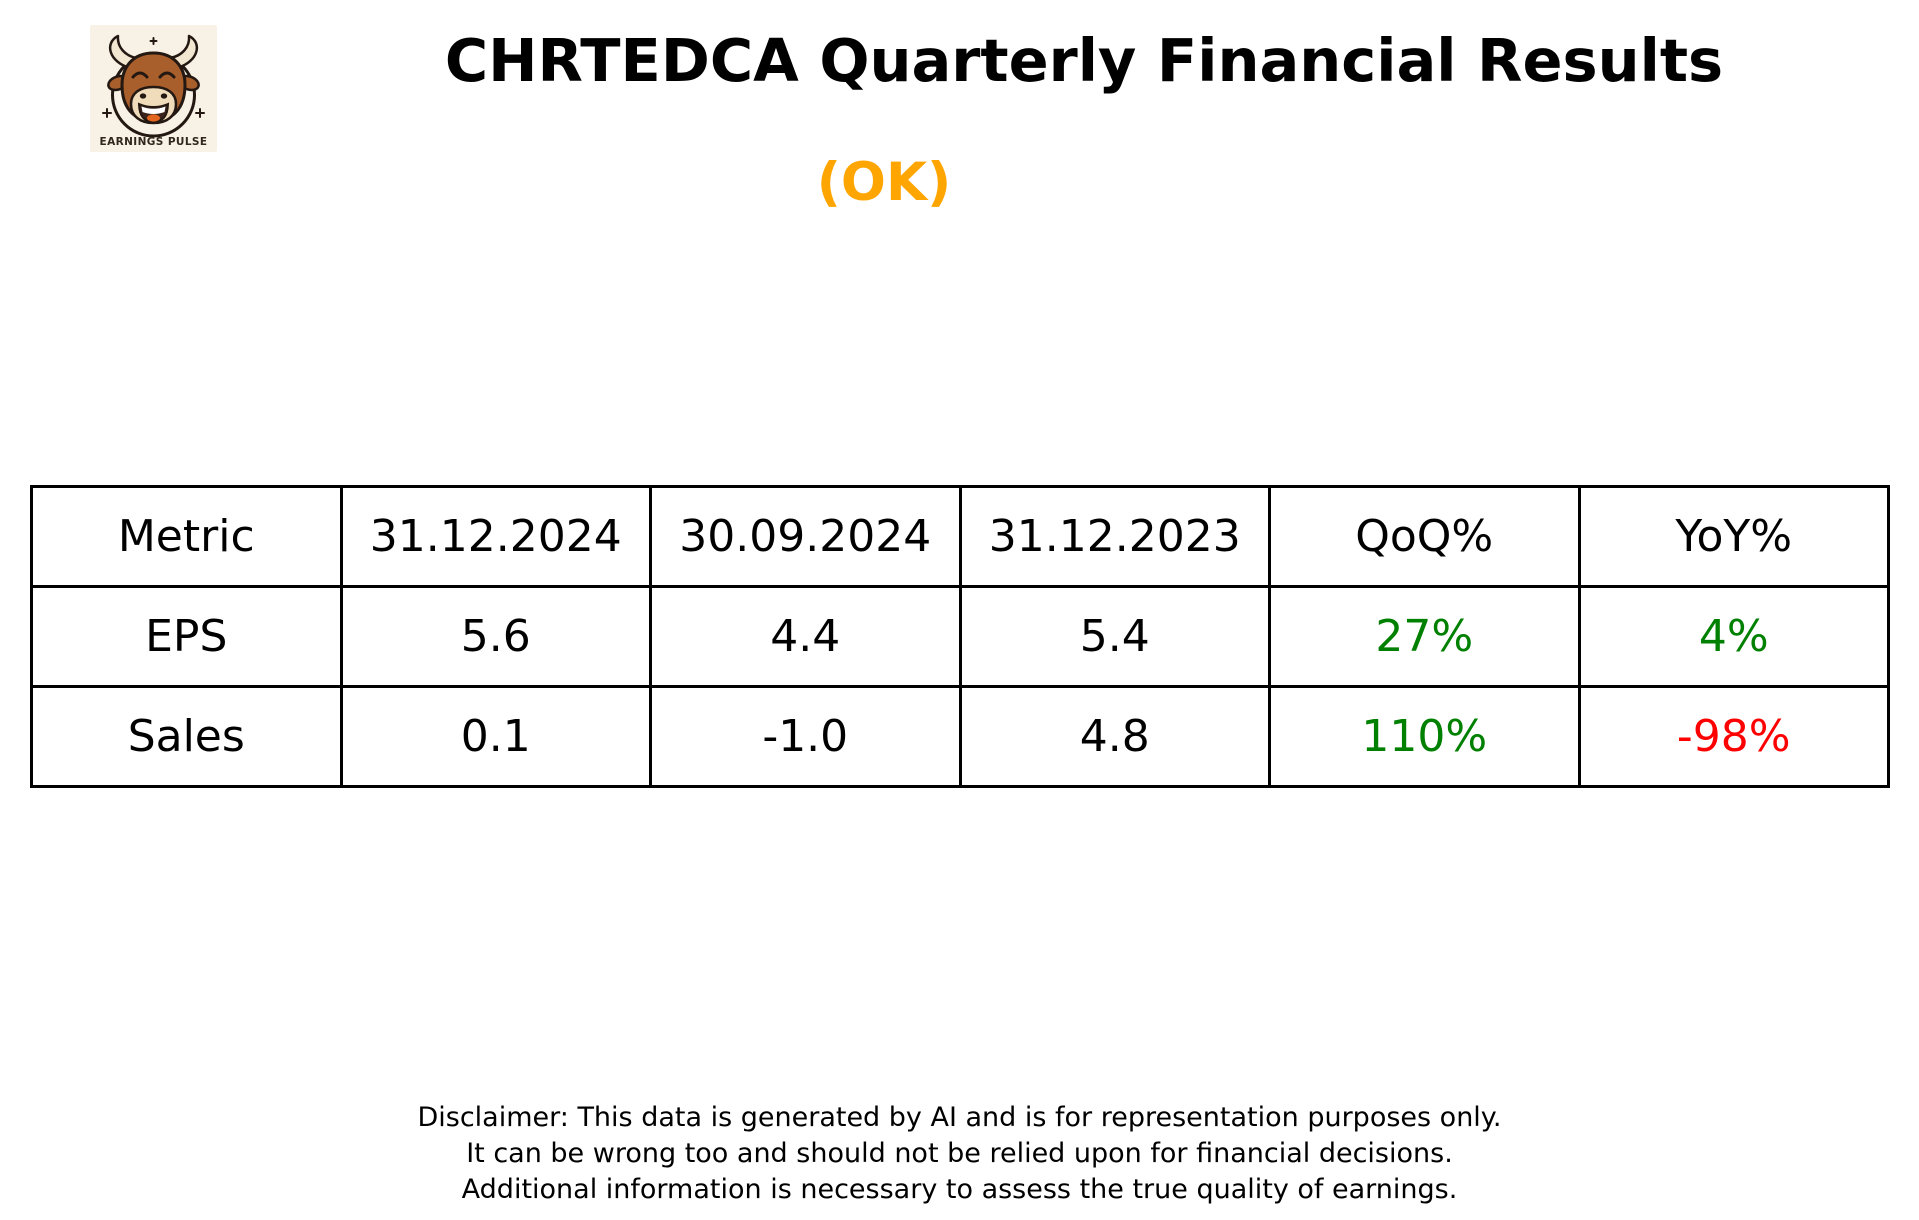 Image resolution: width=1919 pixels, height=1220 pixels. What do you see at coordinates (186, 636) in the screenshot?
I see `cell-metric: EPS` at bounding box center [186, 636].